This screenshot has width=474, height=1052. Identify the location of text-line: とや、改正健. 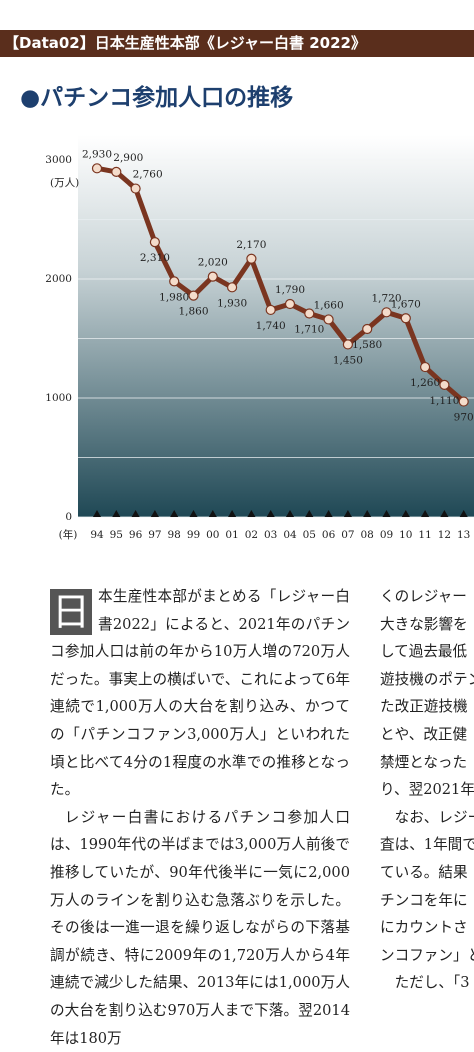
(424, 734).